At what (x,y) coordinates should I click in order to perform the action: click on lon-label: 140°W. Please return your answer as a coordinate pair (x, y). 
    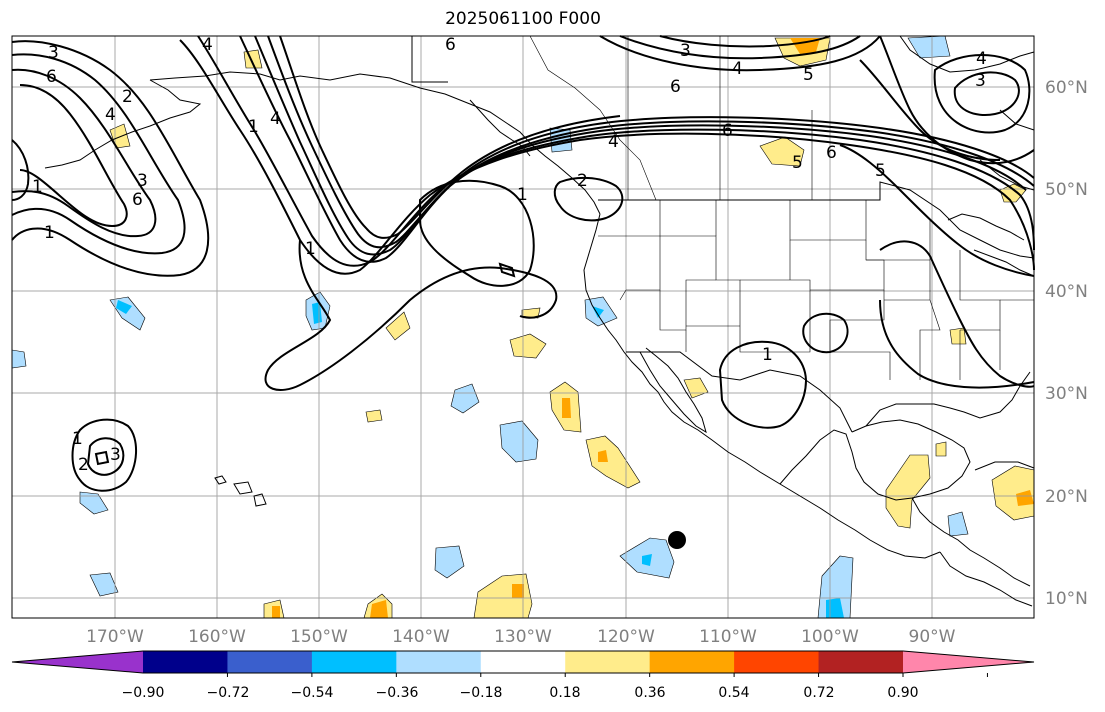
    Looking at the image, I should click on (421, 637).